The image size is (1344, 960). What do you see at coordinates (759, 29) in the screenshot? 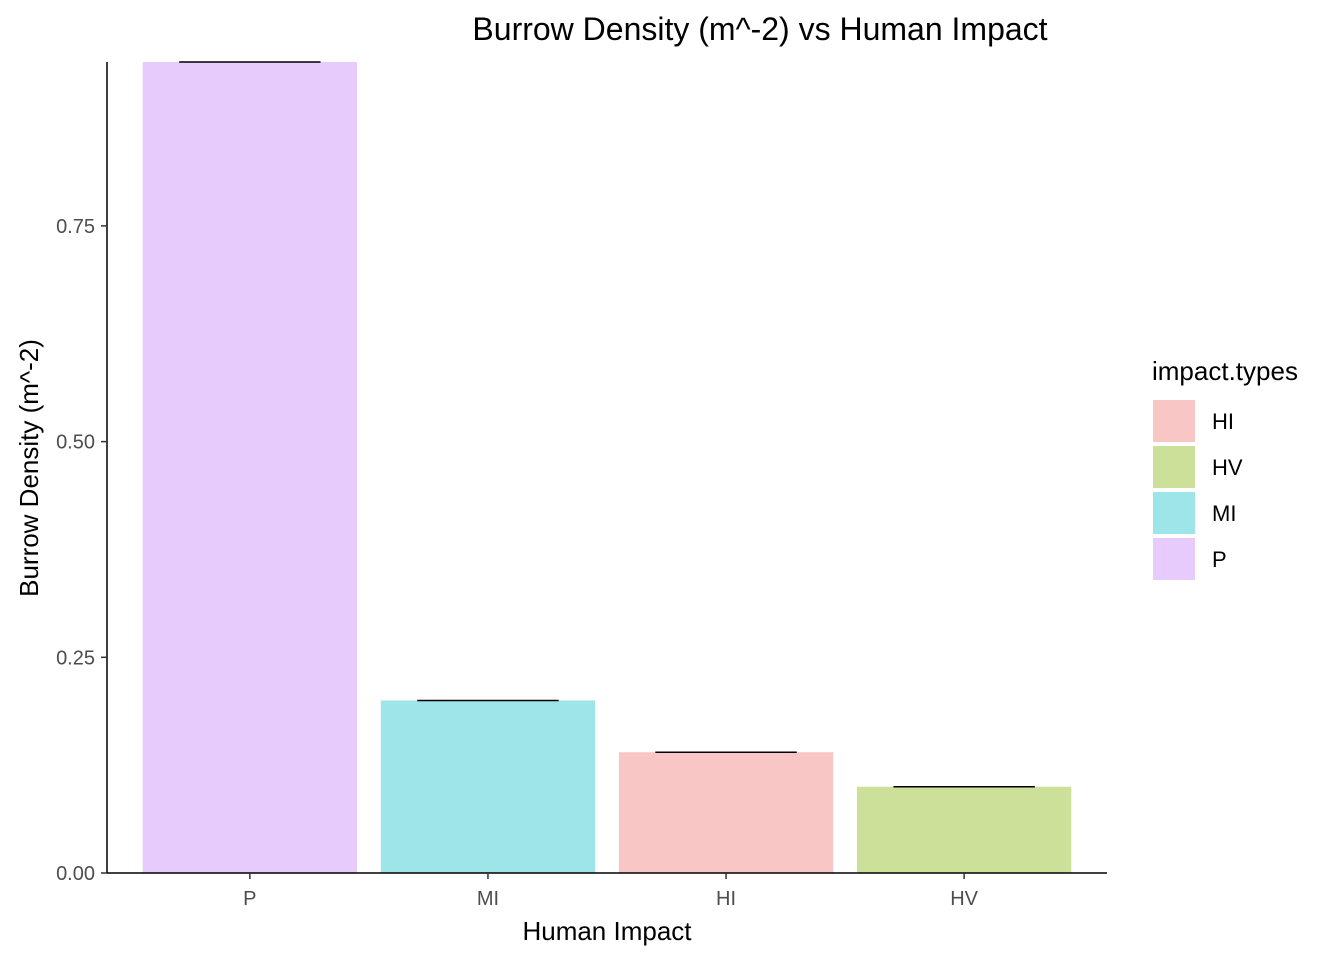
I see `chart-title: Burrow Density (m^-2) vs Human Impact` at bounding box center [759, 29].